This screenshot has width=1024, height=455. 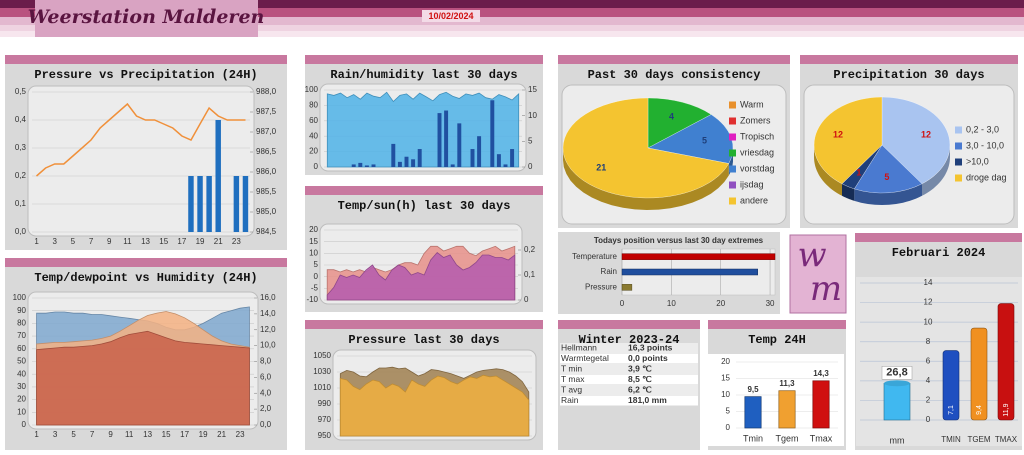 What do you see at coordinates (754, 200) in the screenshot?
I see `legend-label: andere` at bounding box center [754, 200].